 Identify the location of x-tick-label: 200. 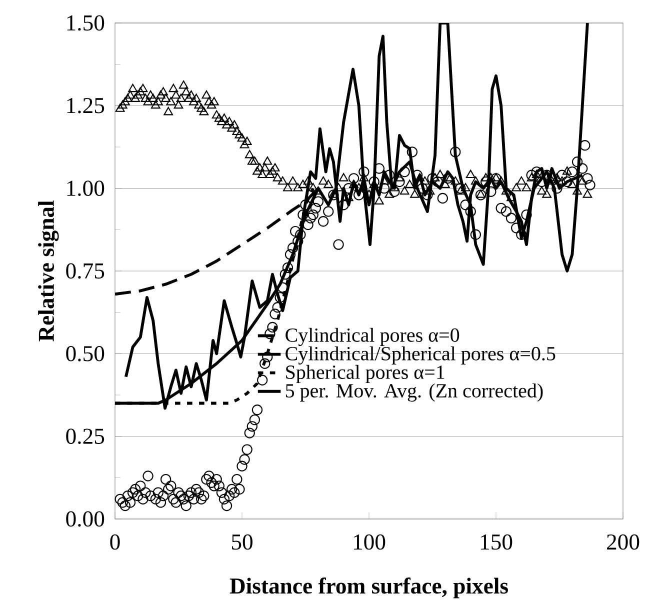
(623, 542).